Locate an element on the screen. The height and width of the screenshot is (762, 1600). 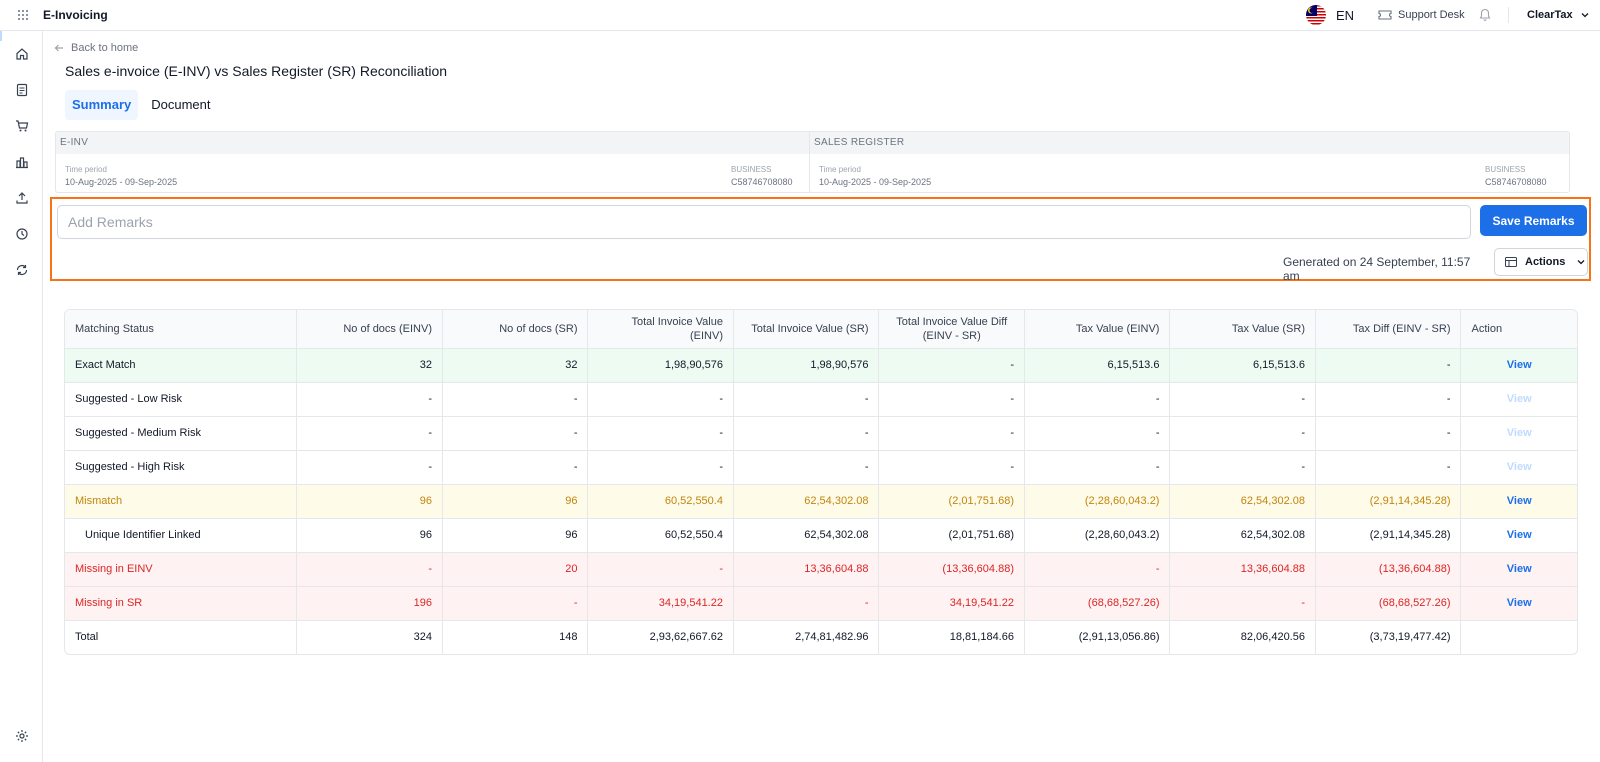
apps-grid-icon is located at coordinates (23, 15).